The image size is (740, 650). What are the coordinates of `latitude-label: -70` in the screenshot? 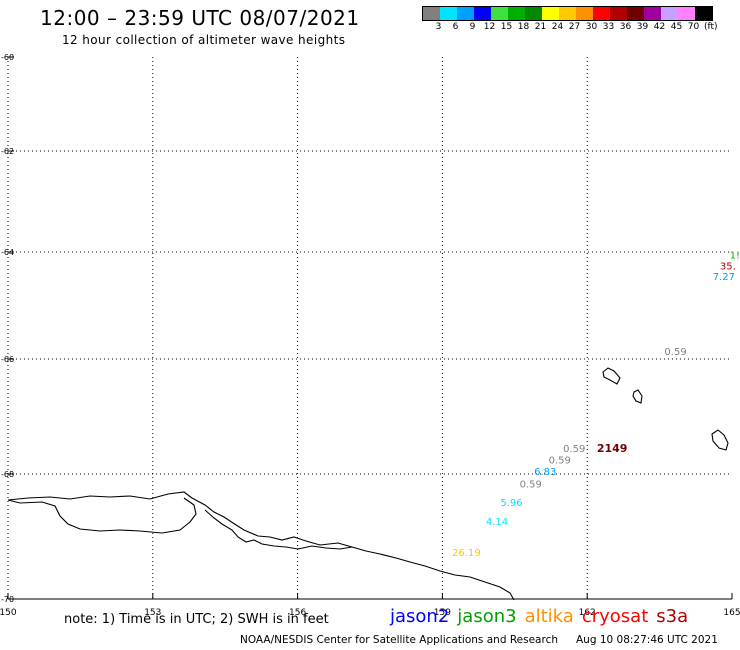 It's located at (7, 599).